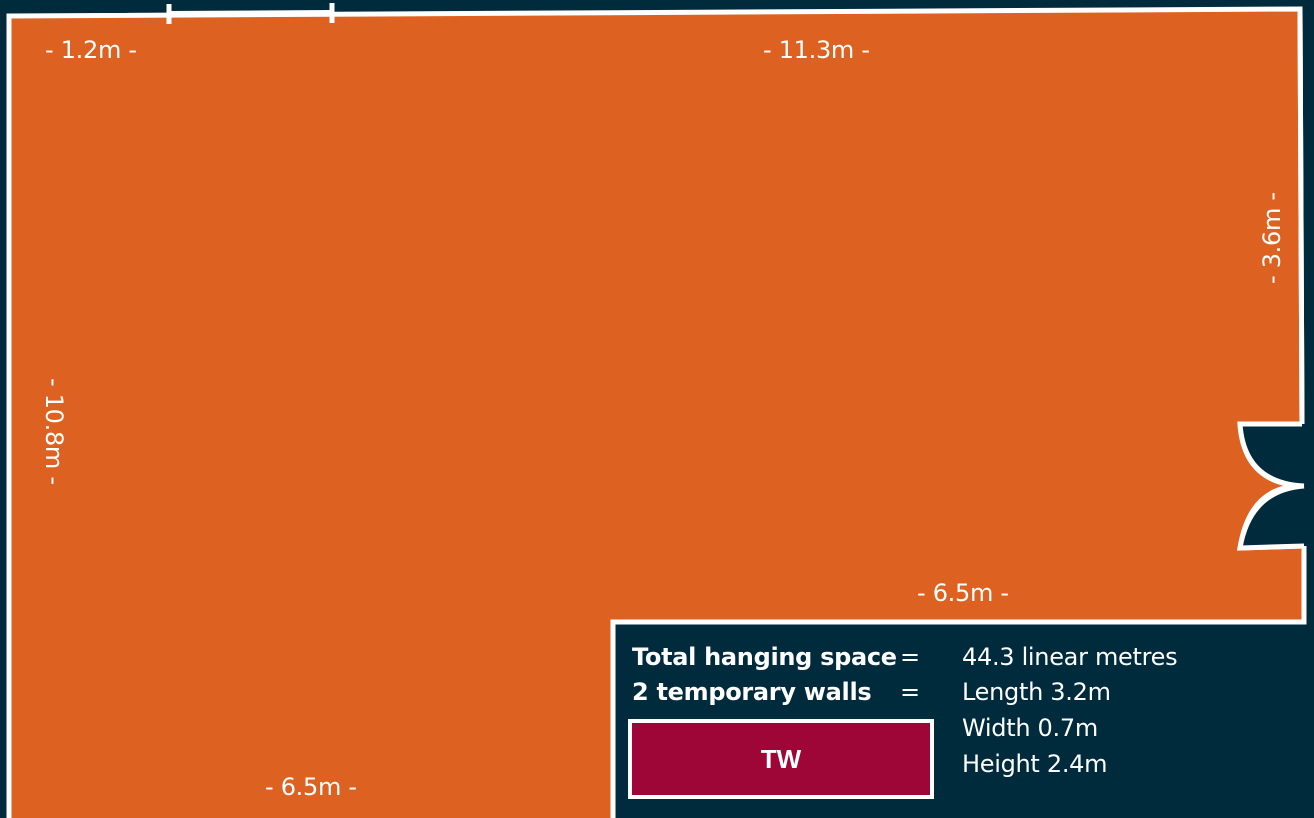 Image resolution: width=1314 pixels, height=818 pixels. I want to click on temporary-wall-legend-label: TW, so click(781, 758).